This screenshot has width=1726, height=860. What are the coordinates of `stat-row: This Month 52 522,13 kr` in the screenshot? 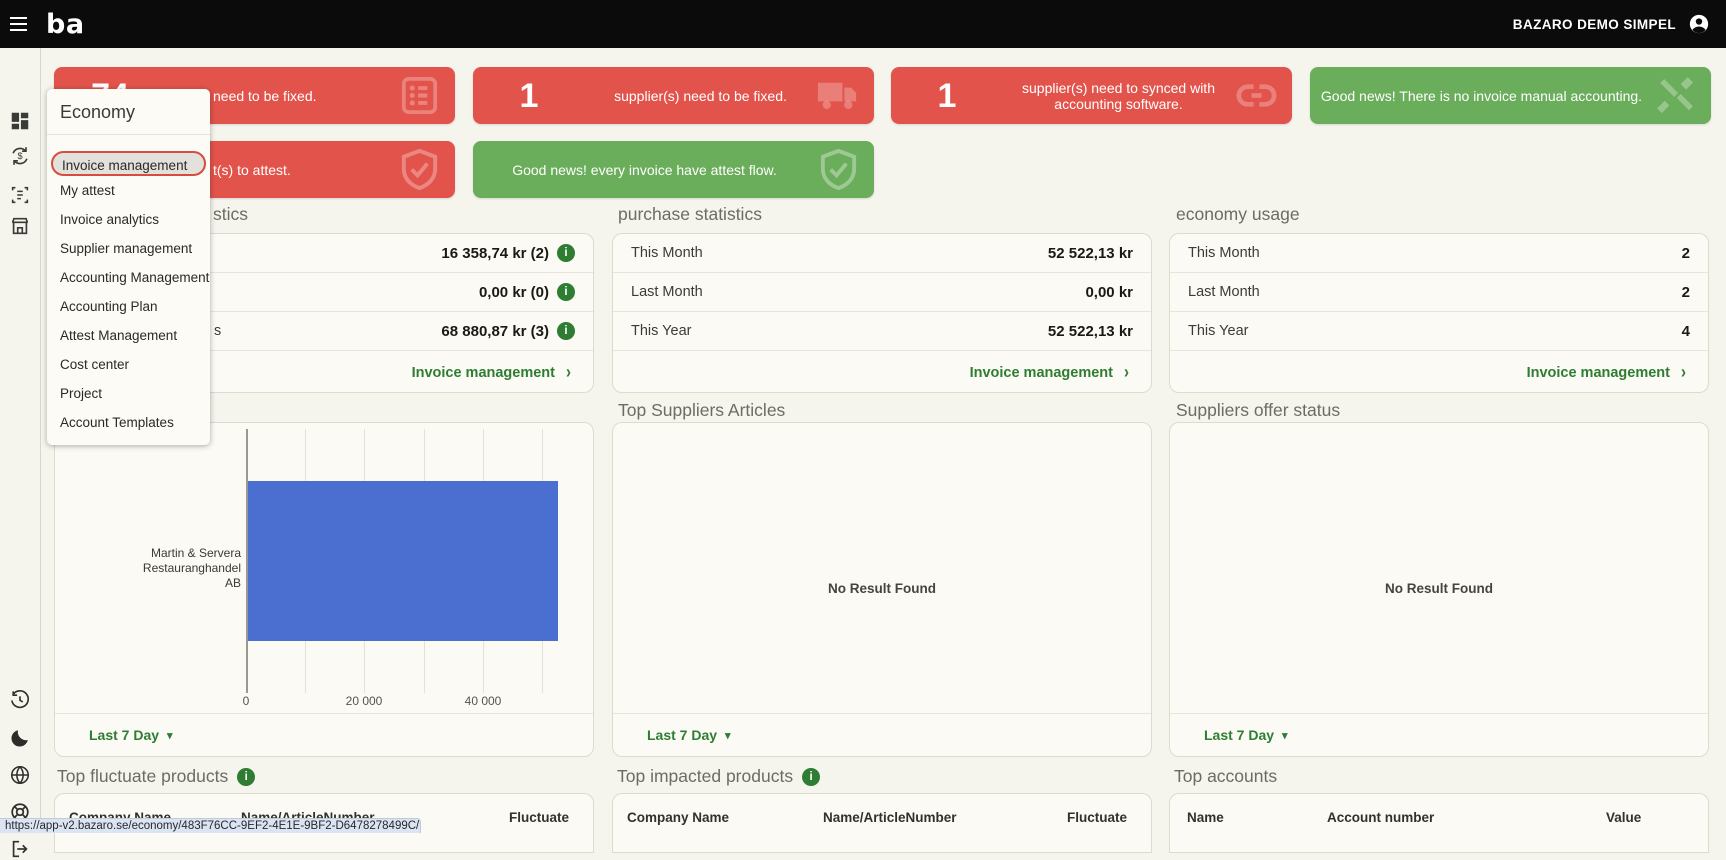 It's located at (882, 253).